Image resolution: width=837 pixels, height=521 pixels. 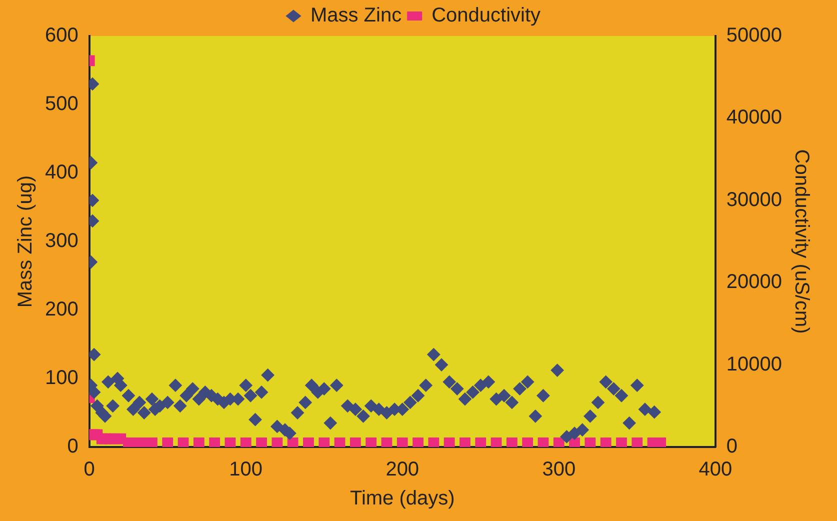 What do you see at coordinates (754, 364) in the screenshot?
I see `y2-tick-label: 10000` at bounding box center [754, 364].